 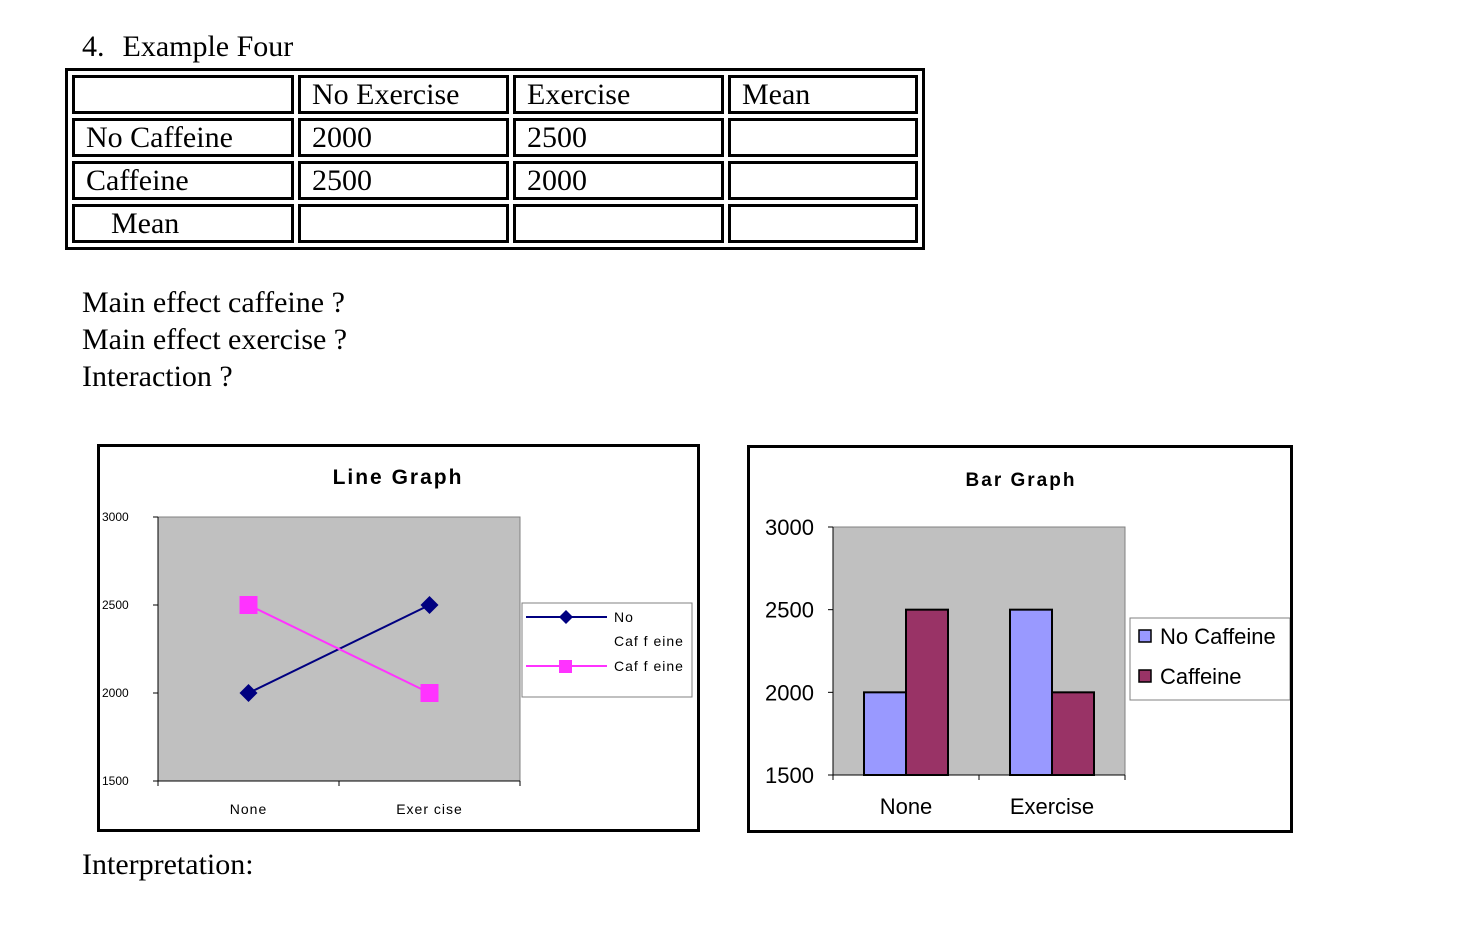 What do you see at coordinates (208, 46) in the screenshot?
I see `section-title: Example Four` at bounding box center [208, 46].